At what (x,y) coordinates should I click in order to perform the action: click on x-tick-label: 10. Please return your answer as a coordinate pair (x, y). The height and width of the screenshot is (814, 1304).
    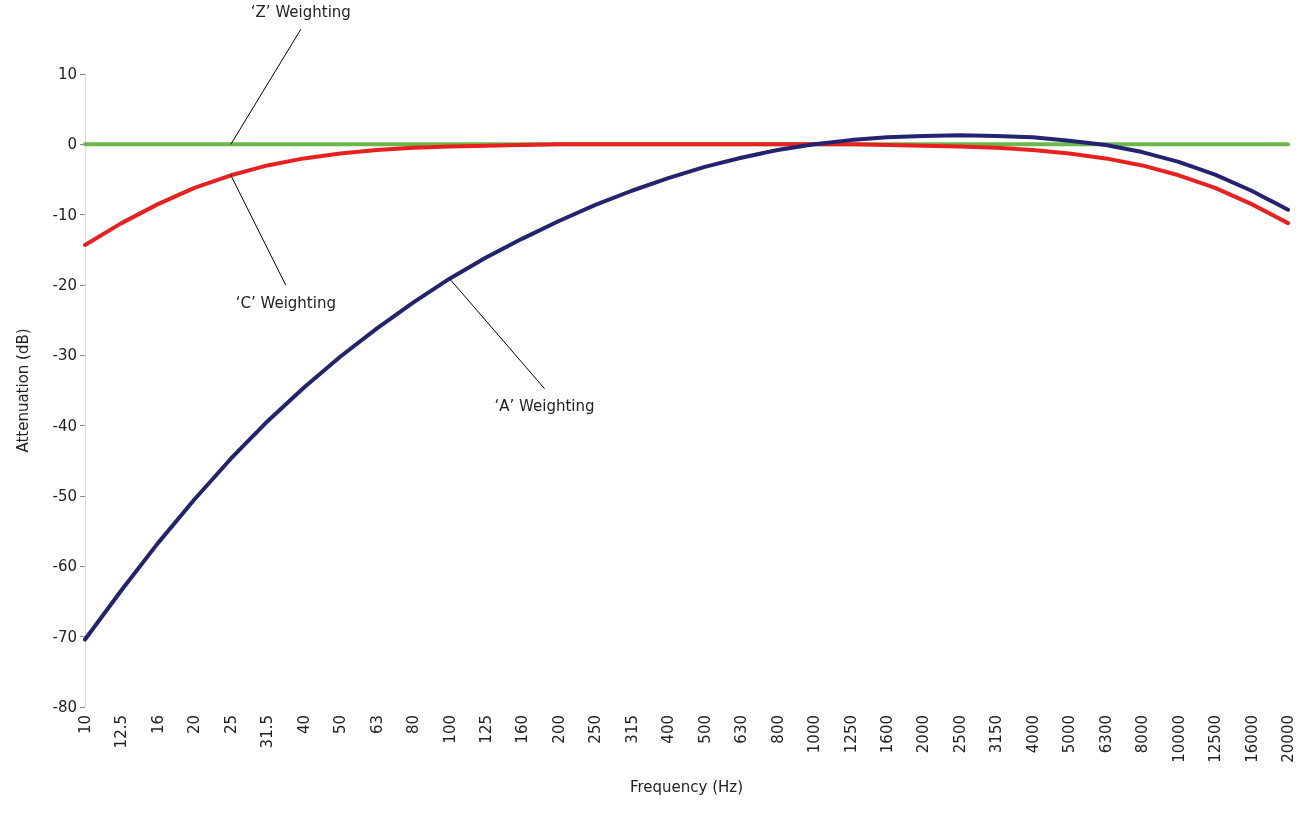
    Looking at the image, I should click on (85, 725).